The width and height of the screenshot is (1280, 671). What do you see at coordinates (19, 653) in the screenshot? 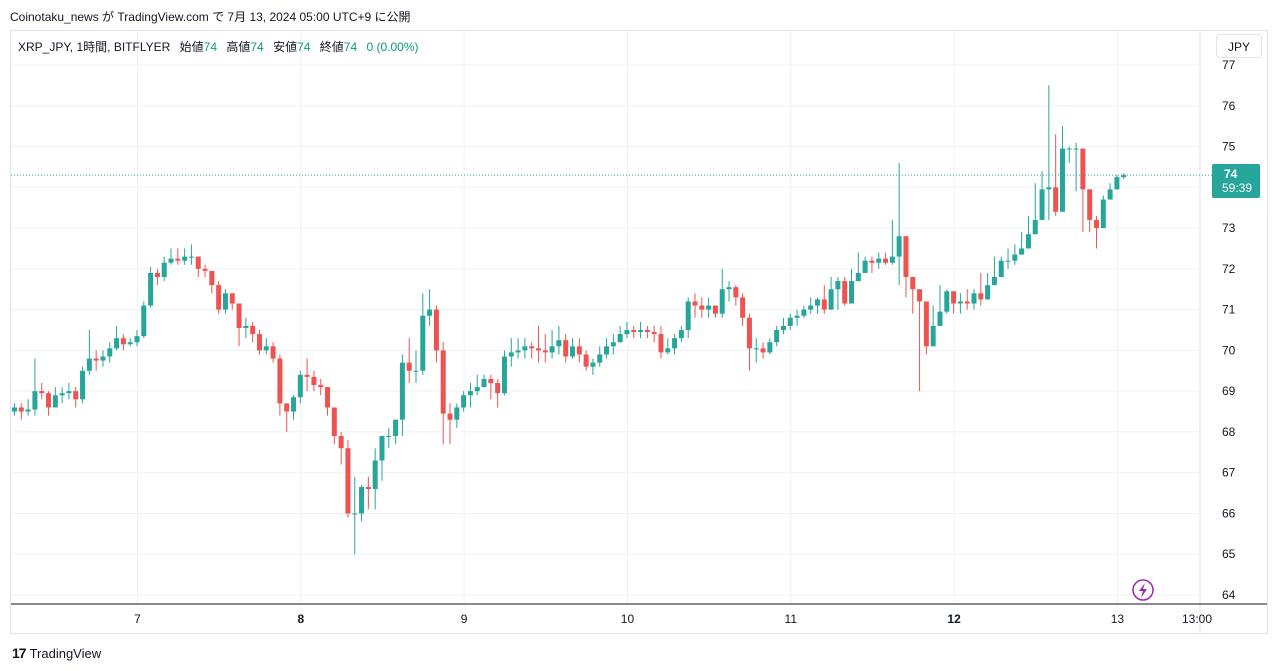
I see `tradingview-logo-icon: 17` at bounding box center [19, 653].